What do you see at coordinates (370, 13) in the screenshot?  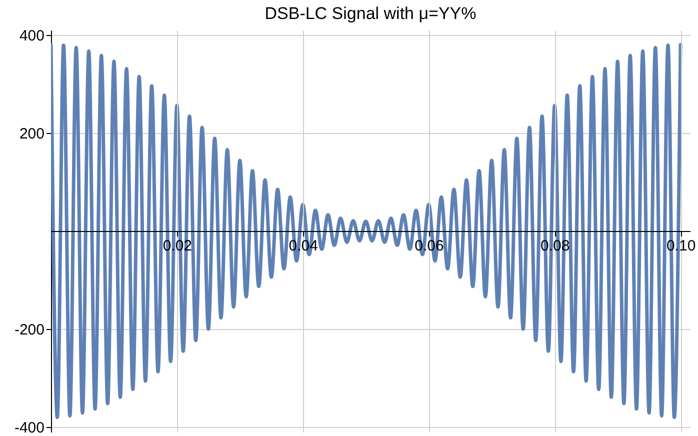 I see `chart-title: DSB-LC Signal with μ=YY%` at bounding box center [370, 13].